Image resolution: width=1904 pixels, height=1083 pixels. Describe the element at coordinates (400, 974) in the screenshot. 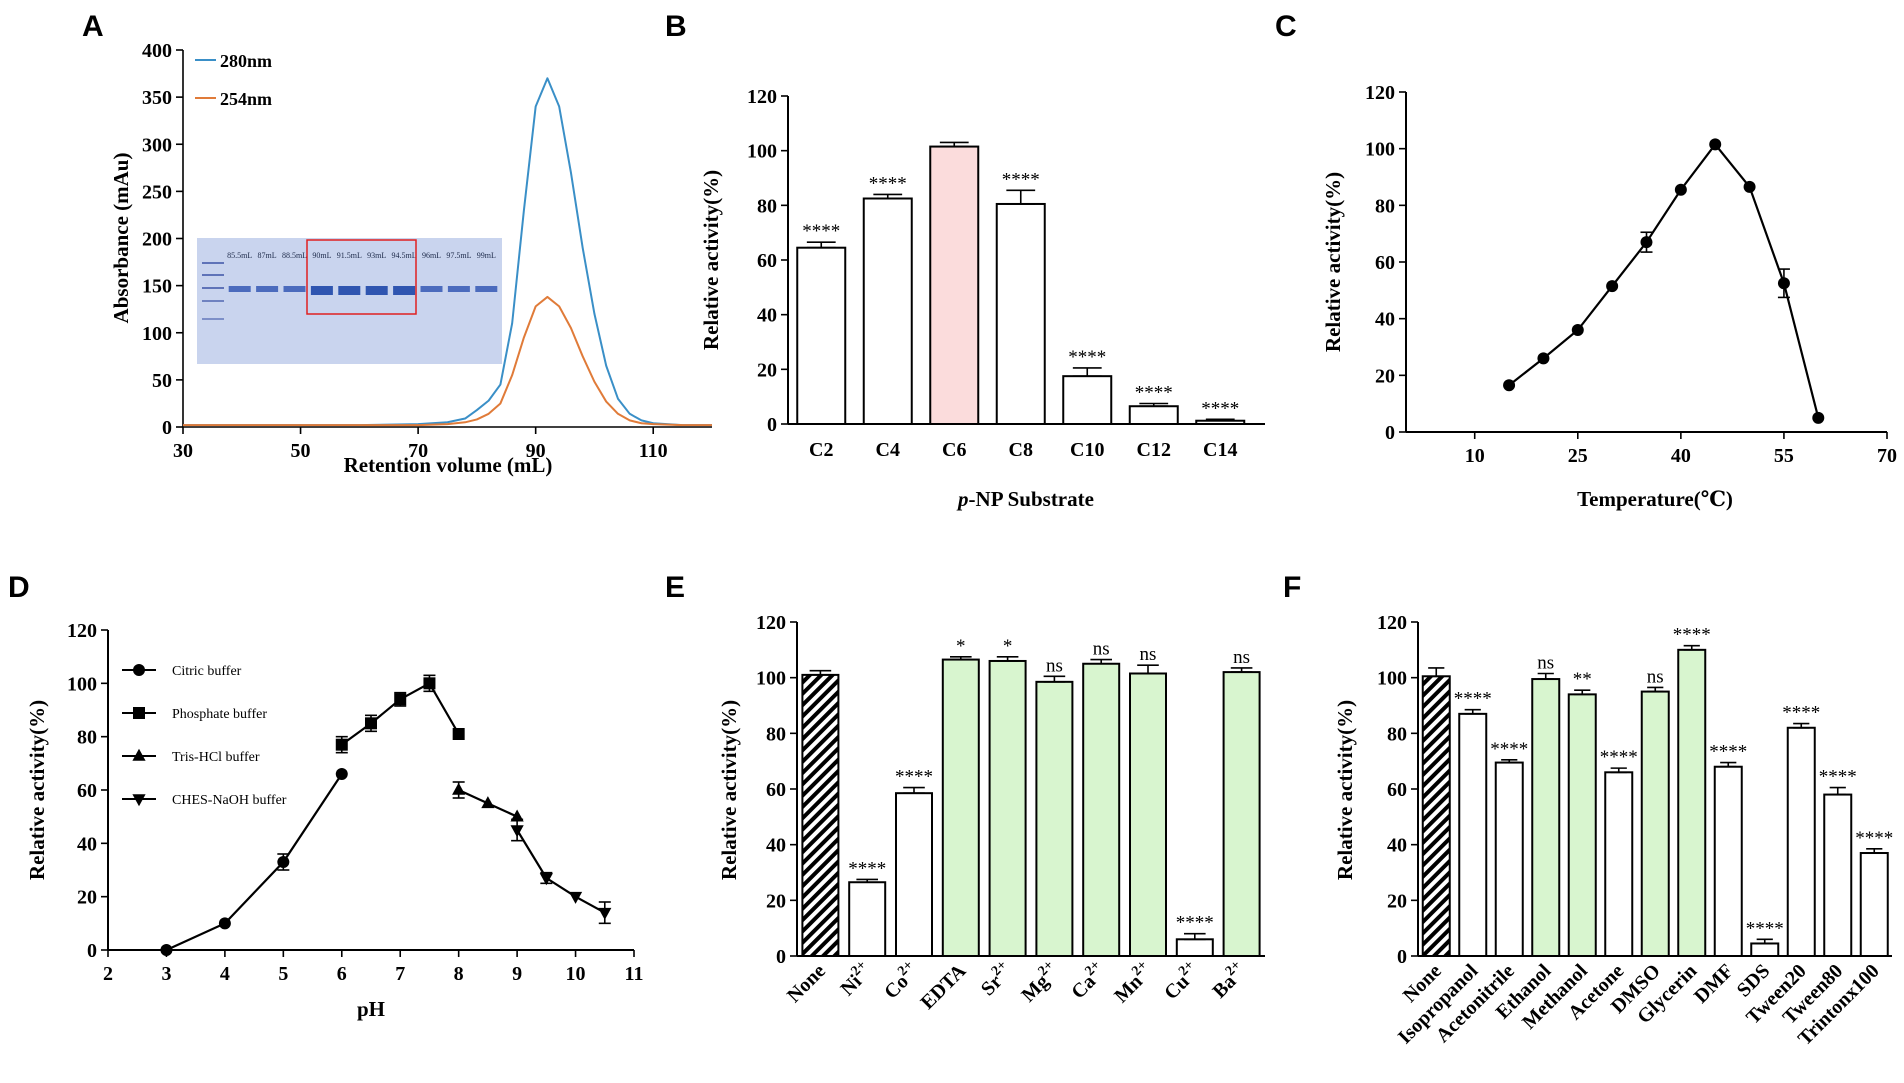

I see `chart-d-x-tick-label: 7` at that location.